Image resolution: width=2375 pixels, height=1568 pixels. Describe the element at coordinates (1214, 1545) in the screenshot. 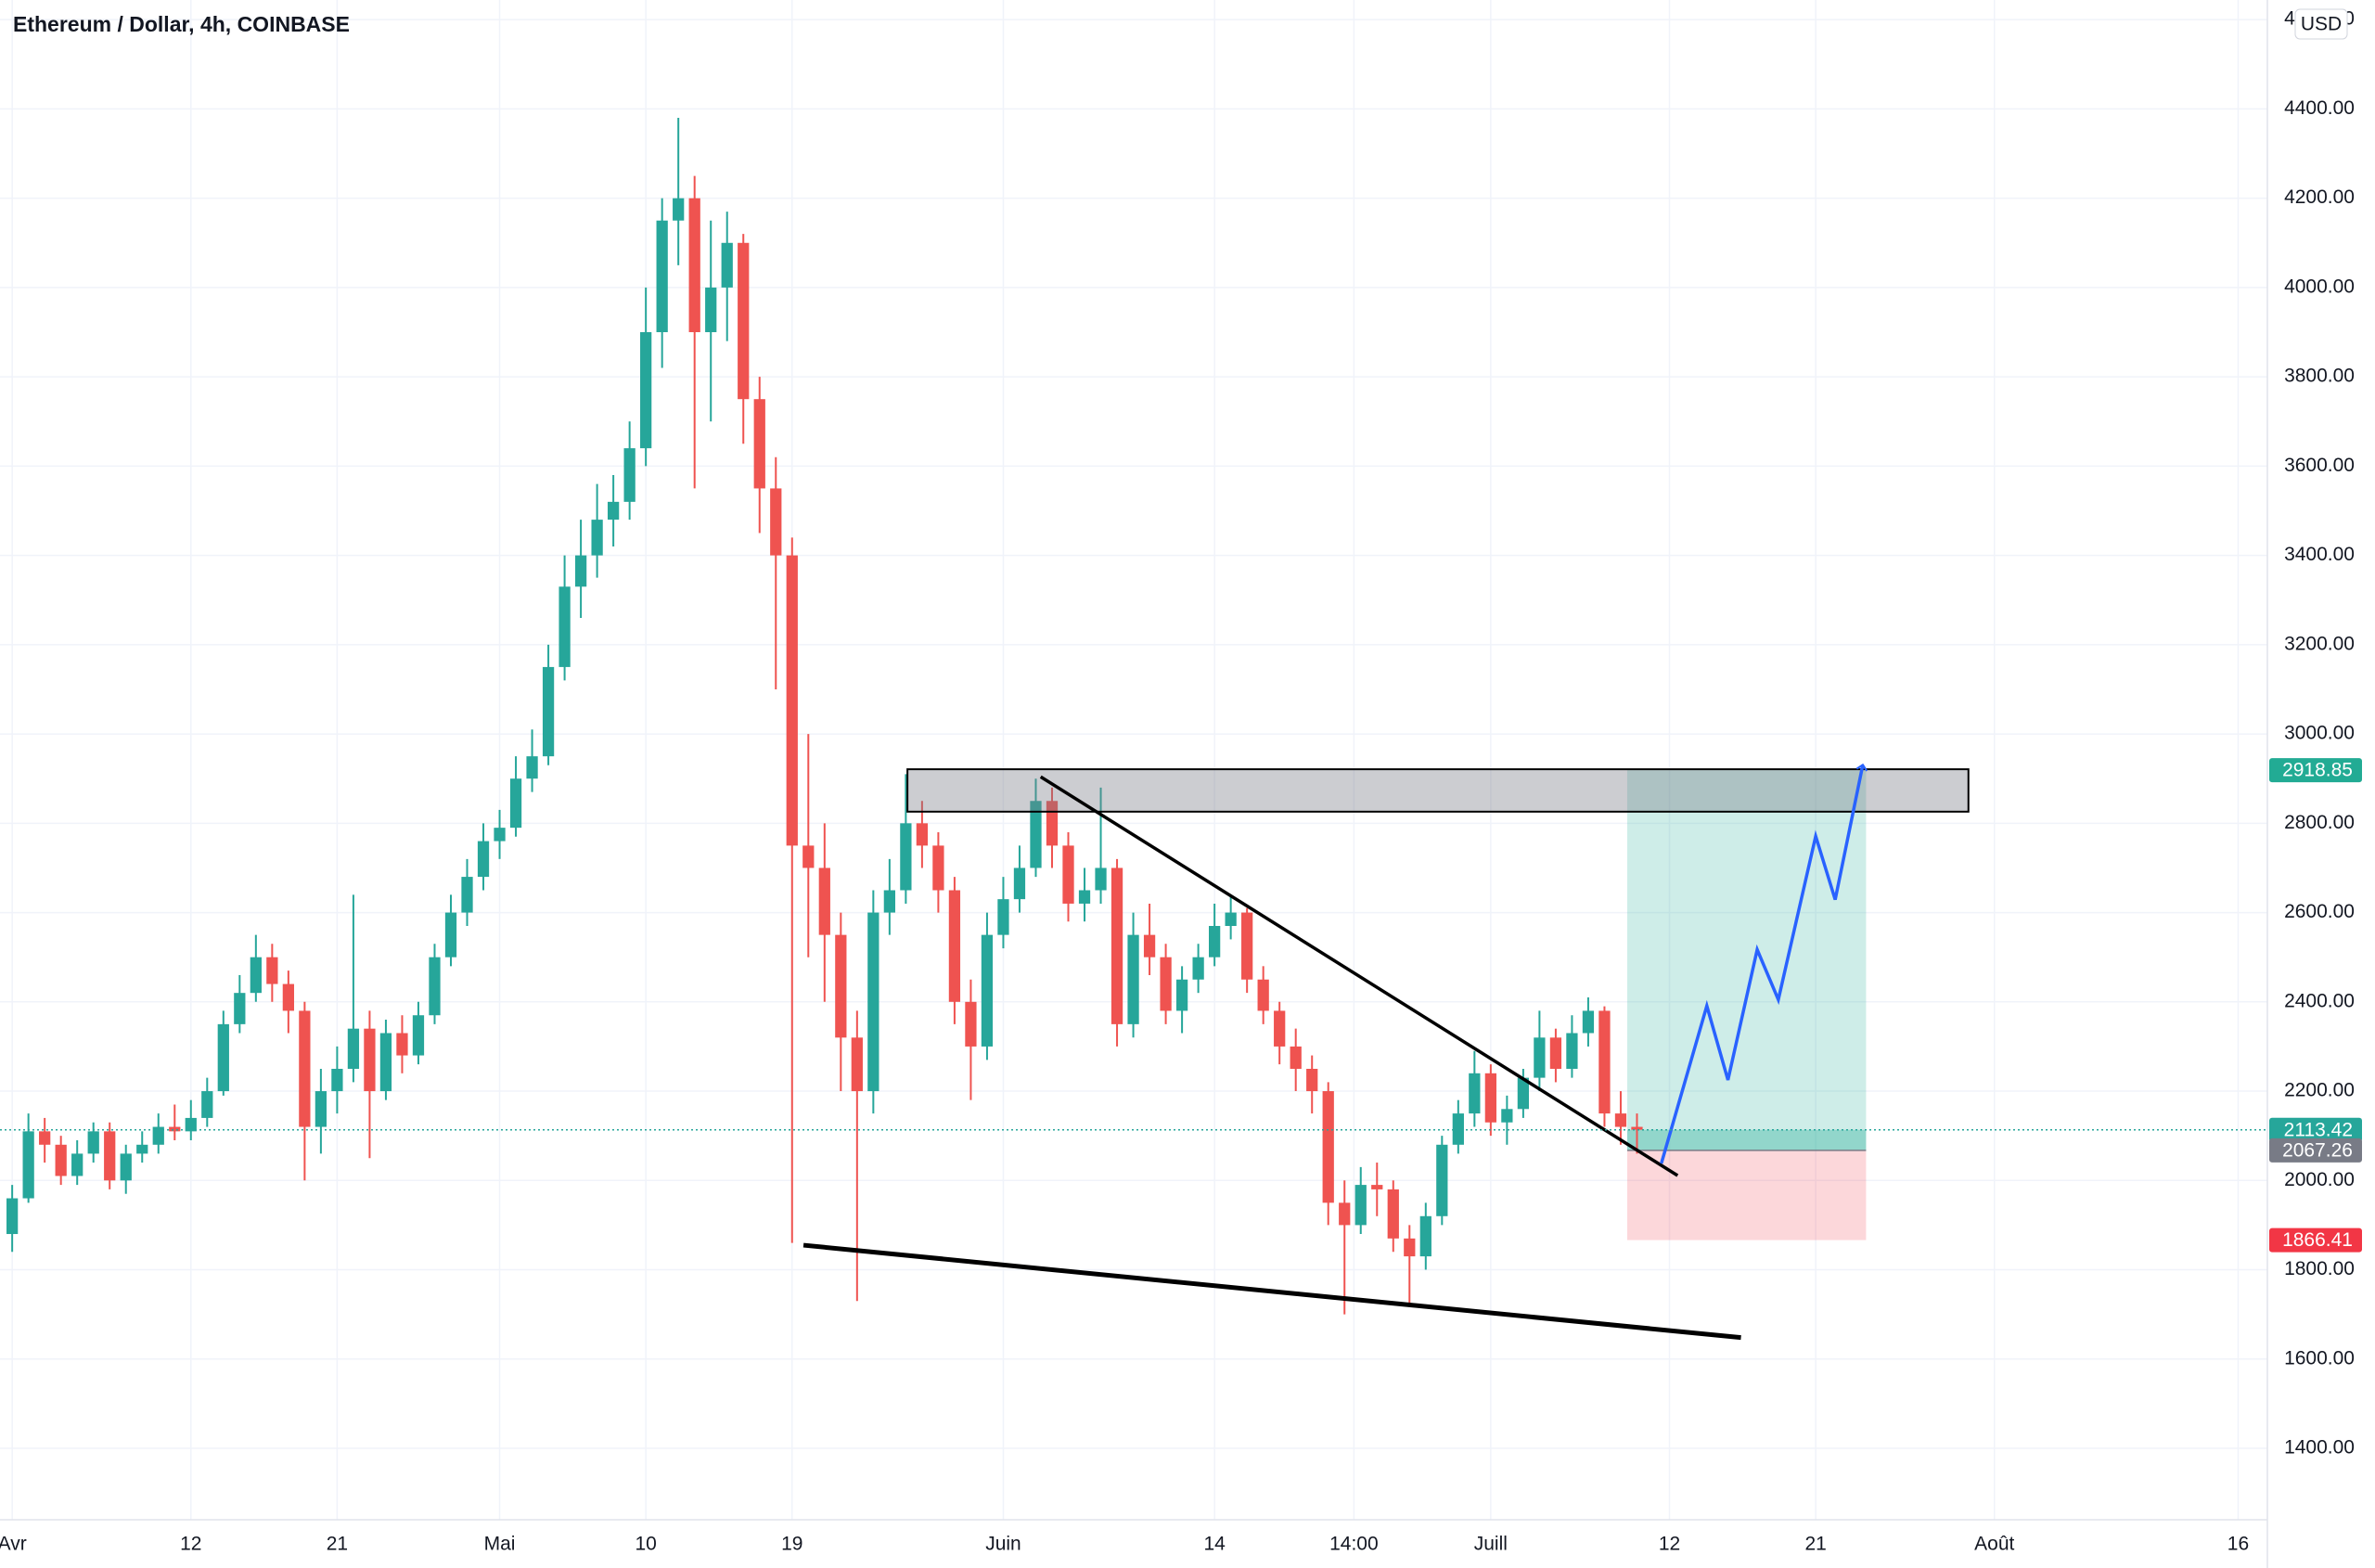

I see `x-tick-label: 14` at that location.